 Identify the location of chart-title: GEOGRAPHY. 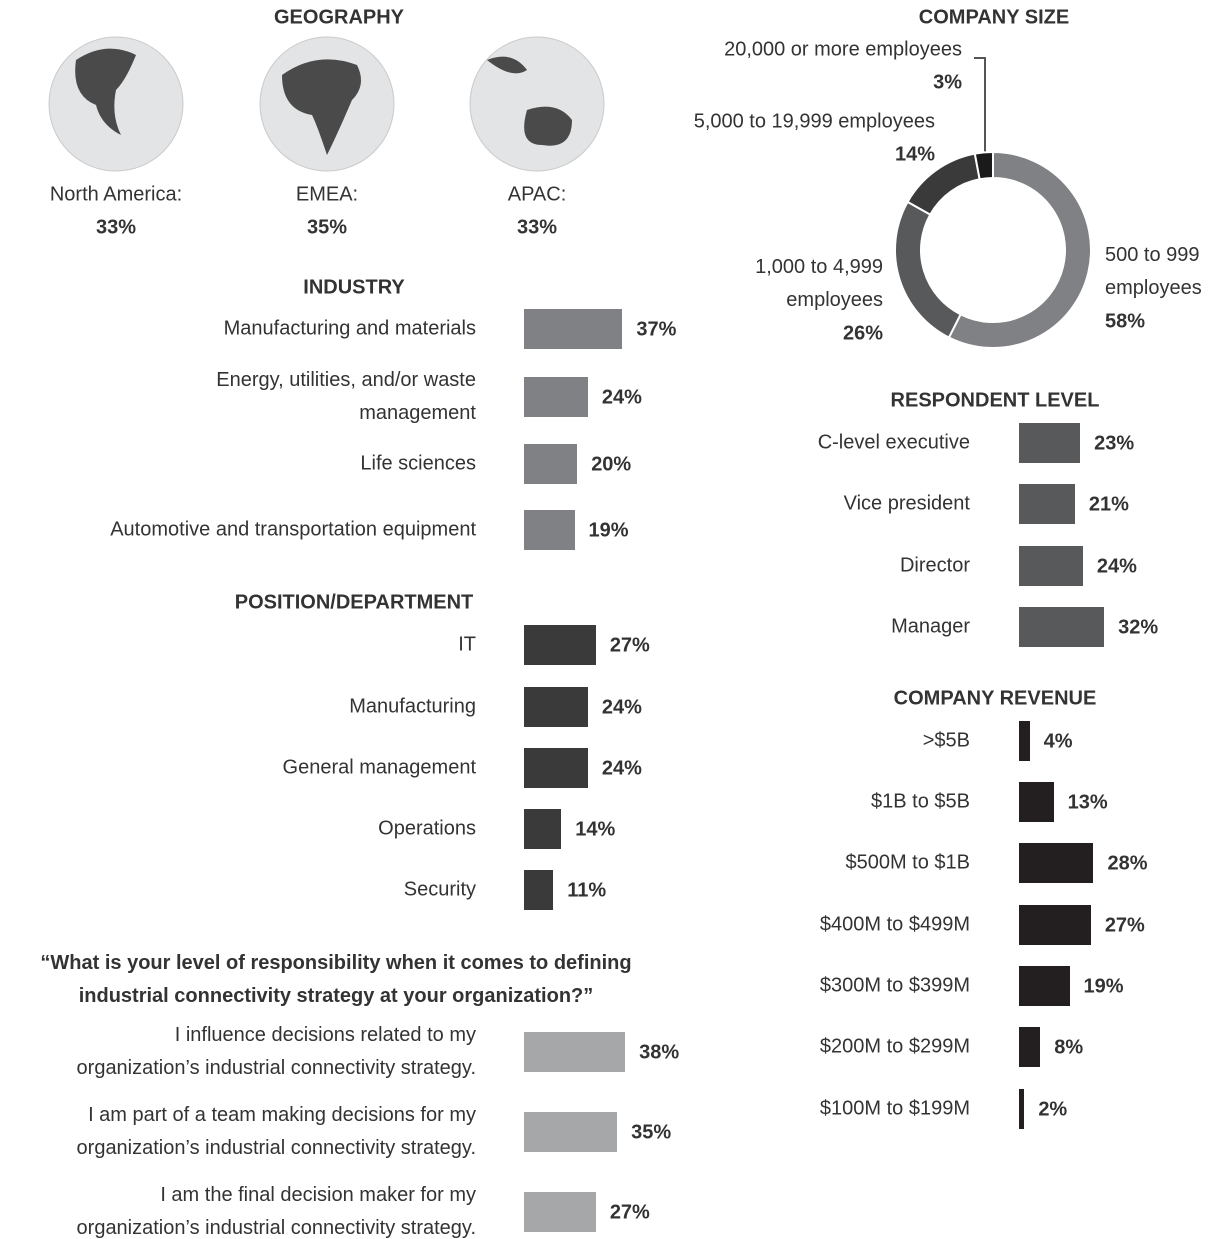
(339, 17).